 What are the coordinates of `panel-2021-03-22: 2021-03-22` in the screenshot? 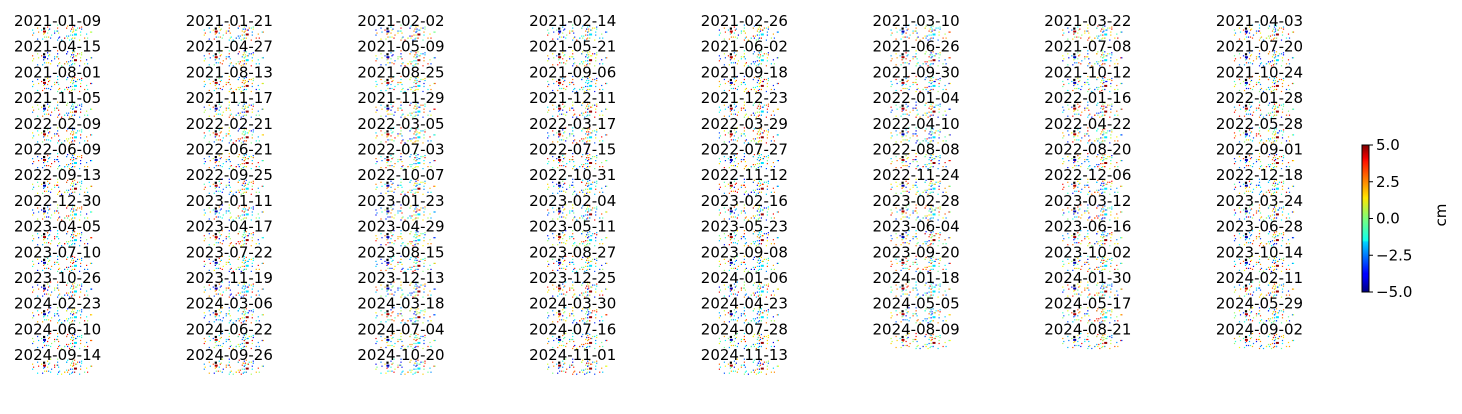 It's located at (1087, 26).